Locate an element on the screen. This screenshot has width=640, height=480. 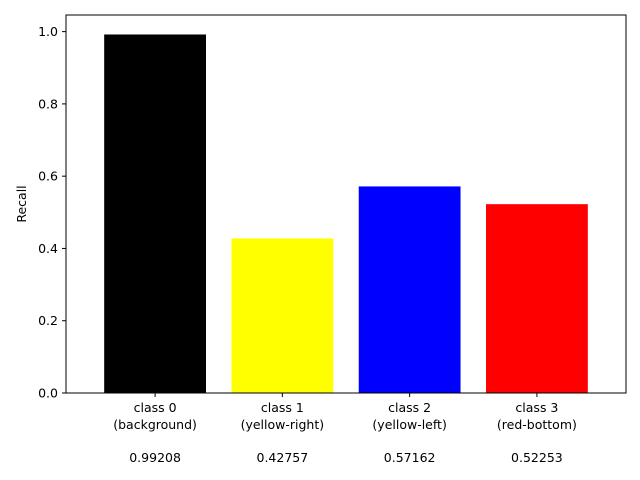
value-label: 0.57162 is located at coordinates (410, 457).